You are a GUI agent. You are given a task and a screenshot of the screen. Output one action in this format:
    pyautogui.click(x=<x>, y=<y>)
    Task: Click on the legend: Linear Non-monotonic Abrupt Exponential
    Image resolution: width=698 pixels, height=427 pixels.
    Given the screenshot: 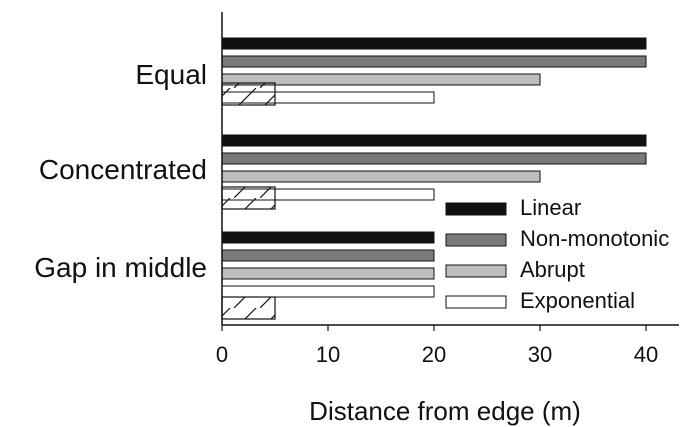 What is the action you would take?
    pyautogui.click(x=557, y=254)
    